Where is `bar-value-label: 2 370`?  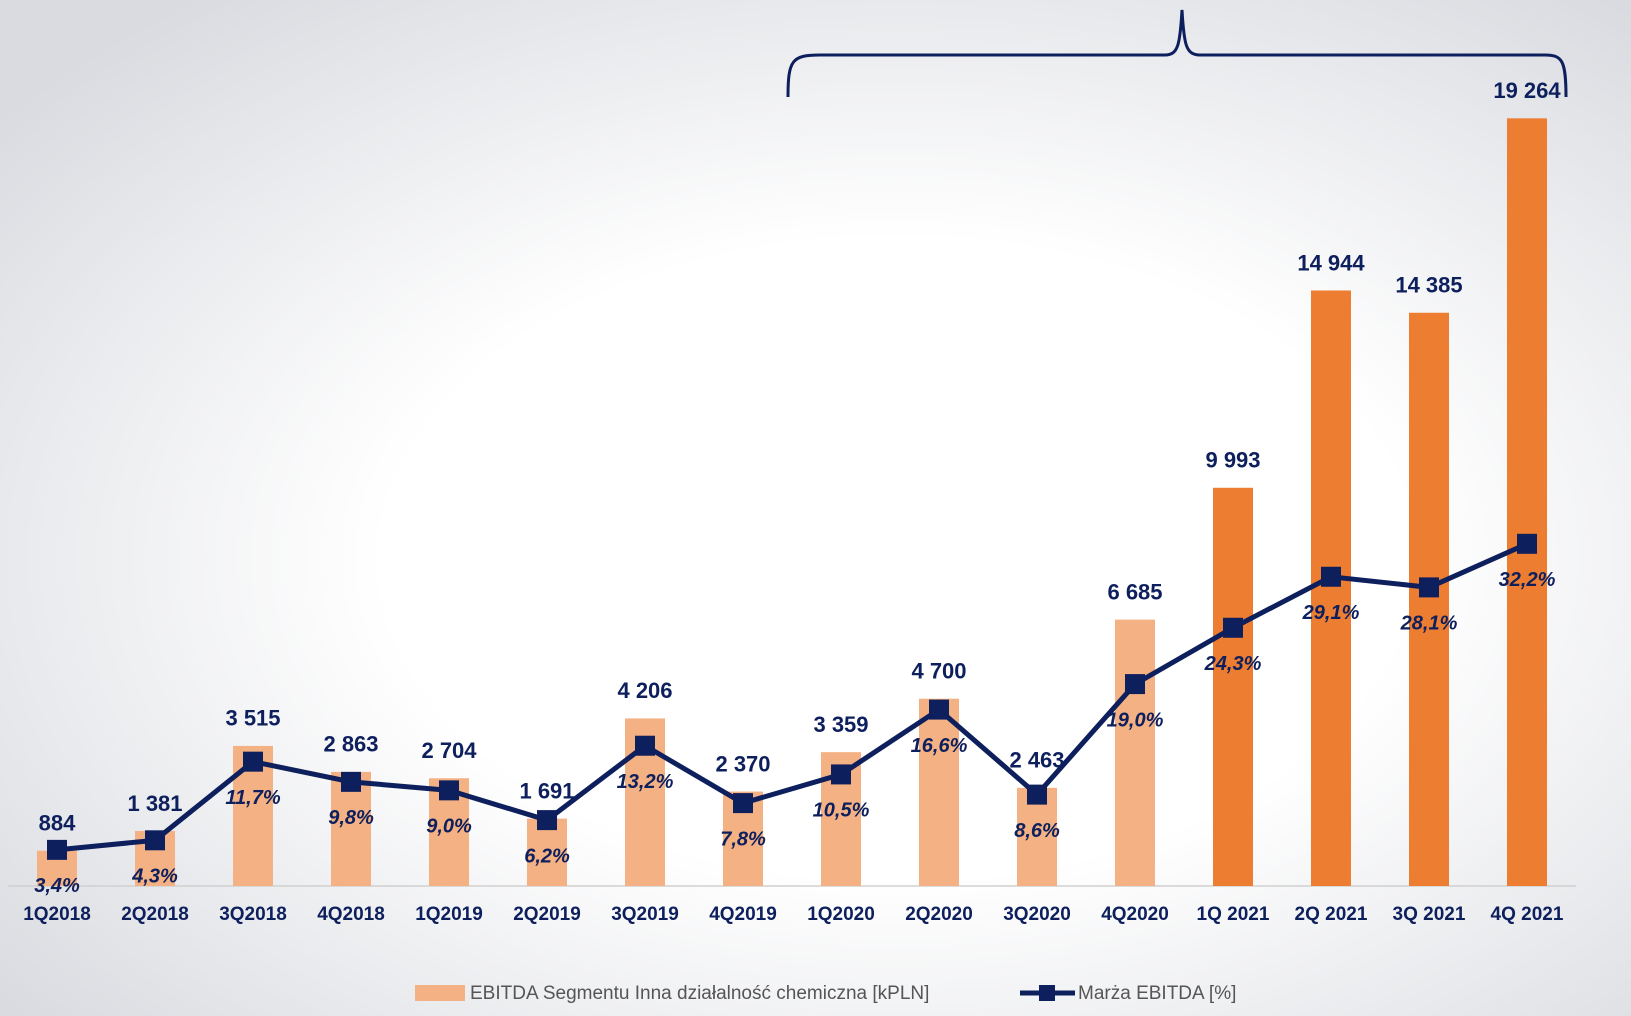
bar-value-label: 2 370 is located at coordinates (742, 763).